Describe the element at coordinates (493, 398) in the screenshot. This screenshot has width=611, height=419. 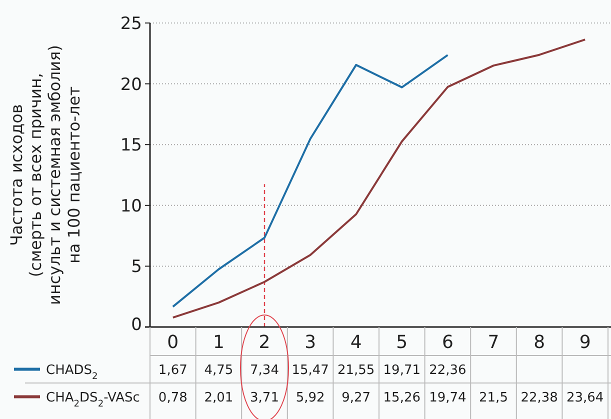
I see `data-label: 21,5` at that location.